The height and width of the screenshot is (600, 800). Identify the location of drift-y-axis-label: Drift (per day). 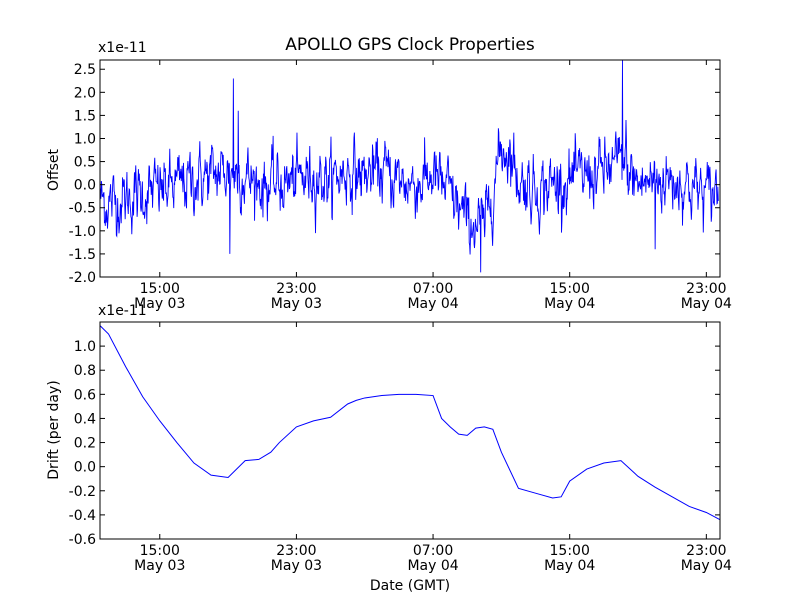
(54, 429).